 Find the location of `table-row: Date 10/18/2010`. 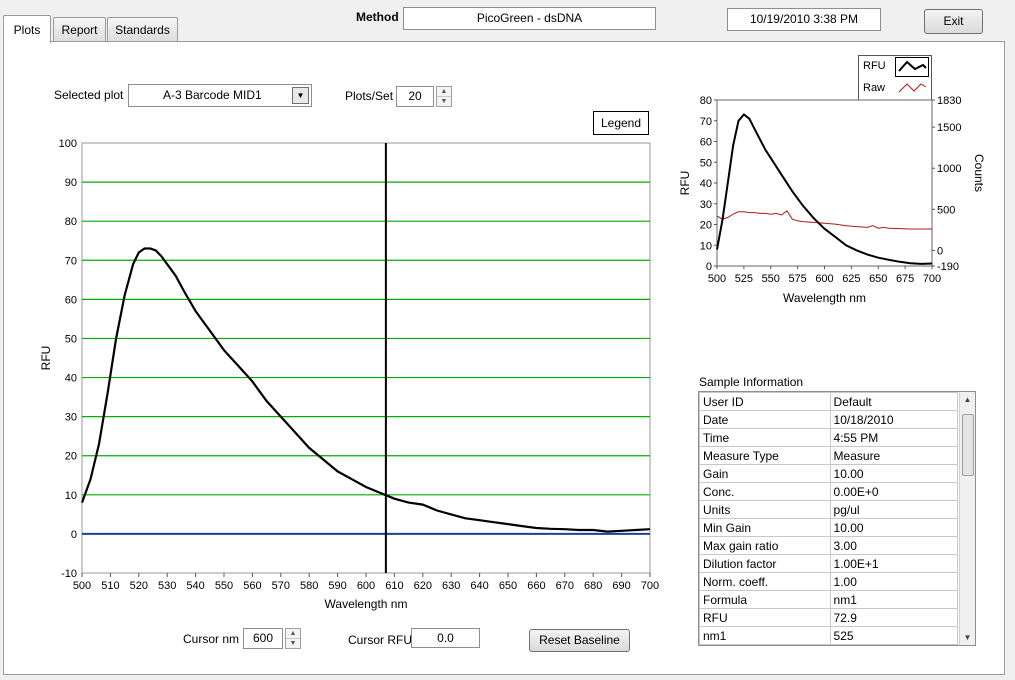

table-row: Date 10/18/2010 is located at coordinates (829, 419).